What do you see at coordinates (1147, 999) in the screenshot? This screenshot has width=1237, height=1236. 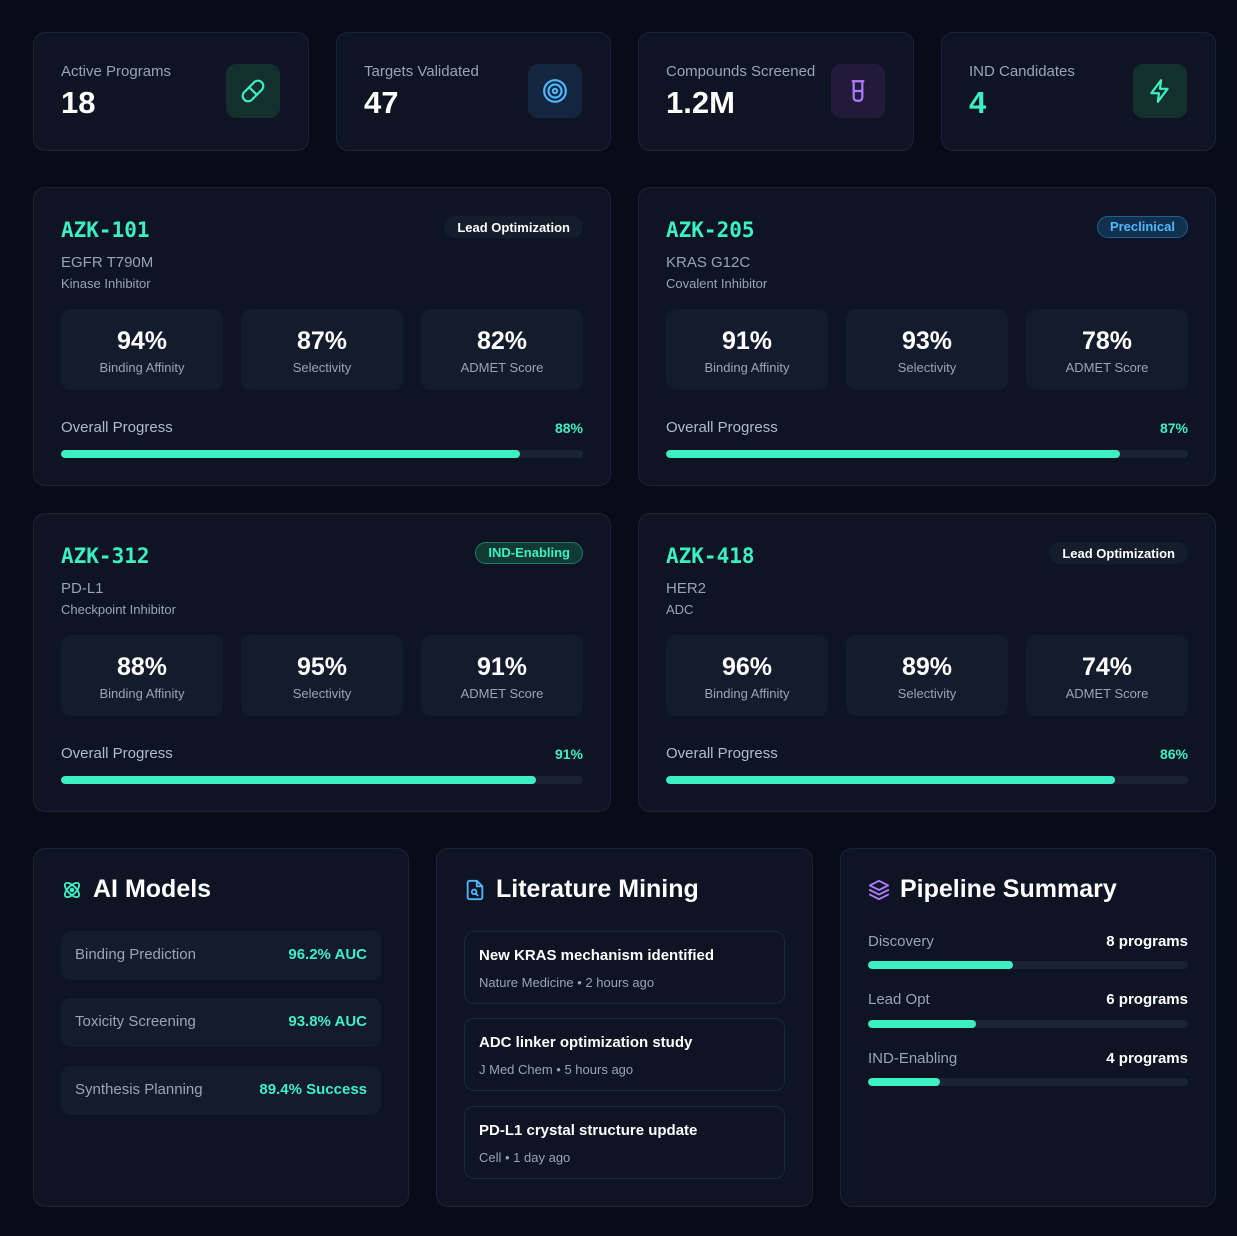 I see `pipeline-stage-count: 6 programs` at bounding box center [1147, 999].